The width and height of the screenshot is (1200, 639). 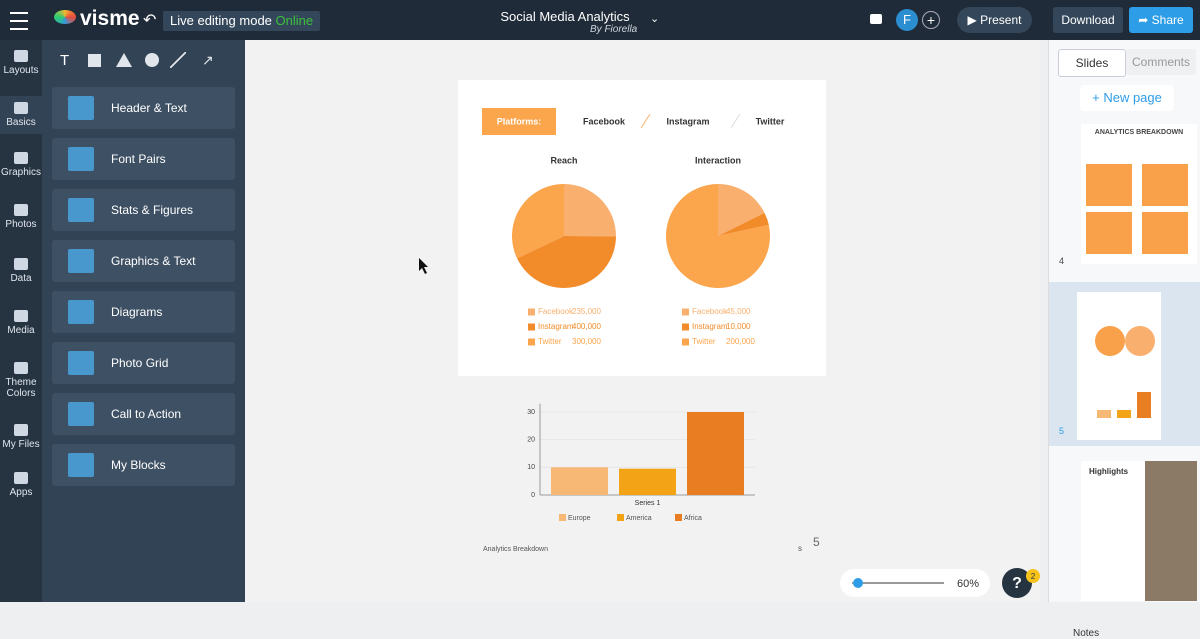 What do you see at coordinates (1001, 20) in the screenshot?
I see `present-label: Present` at bounding box center [1001, 20].